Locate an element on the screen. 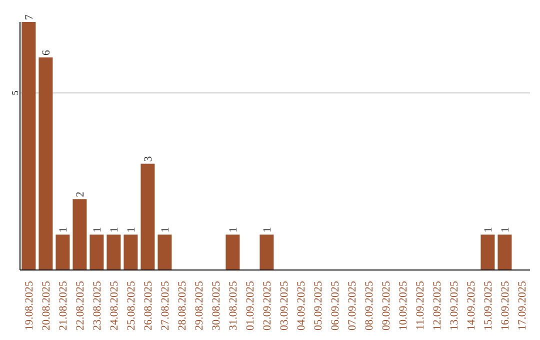  x-tick-label: 26.08.2025 is located at coordinates (148, 305).